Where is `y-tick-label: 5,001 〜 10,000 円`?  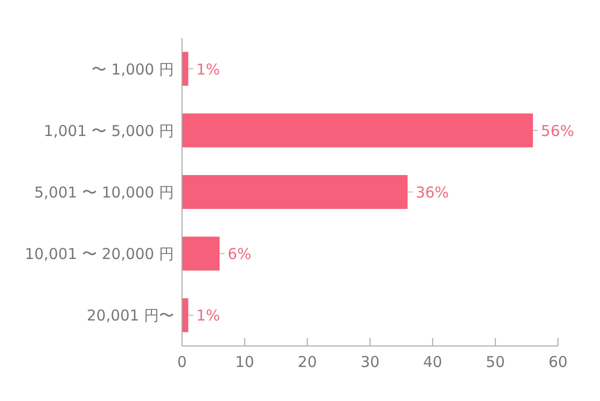 y-tick-label: 5,001 〜 10,000 円 is located at coordinates (104, 193).